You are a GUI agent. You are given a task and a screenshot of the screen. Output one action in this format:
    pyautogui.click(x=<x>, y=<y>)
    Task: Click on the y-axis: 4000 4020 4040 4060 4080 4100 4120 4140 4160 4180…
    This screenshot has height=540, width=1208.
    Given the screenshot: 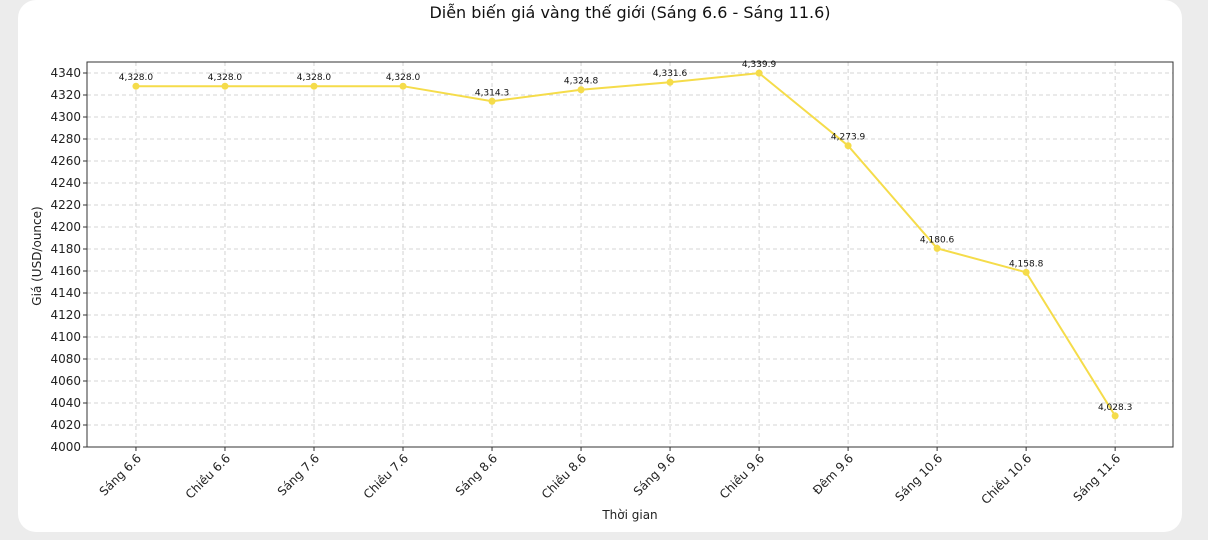 What is the action you would take?
    pyautogui.click(x=68, y=260)
    